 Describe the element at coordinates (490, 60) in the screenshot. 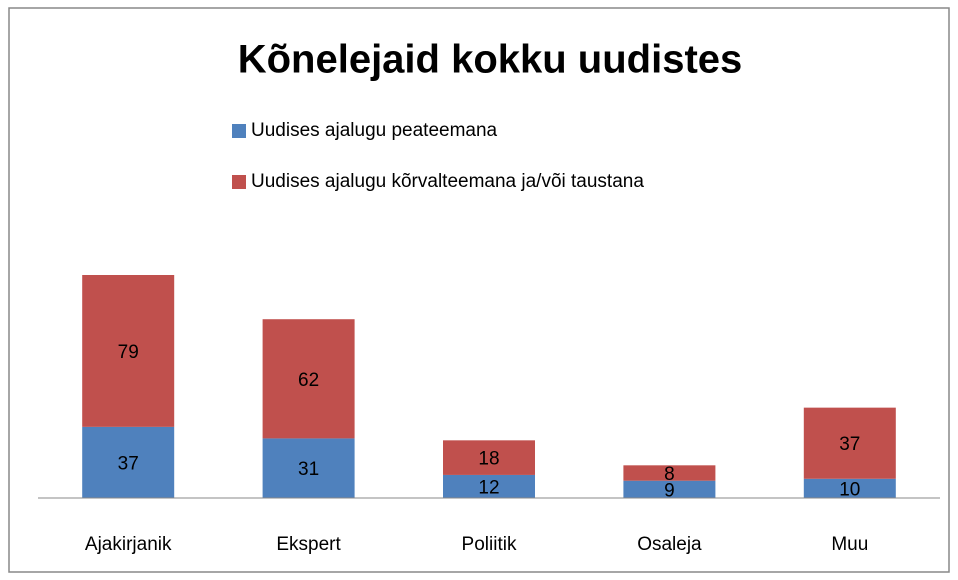

I see `chart-title: Kõnelejaid kokku uudistes` at that location.